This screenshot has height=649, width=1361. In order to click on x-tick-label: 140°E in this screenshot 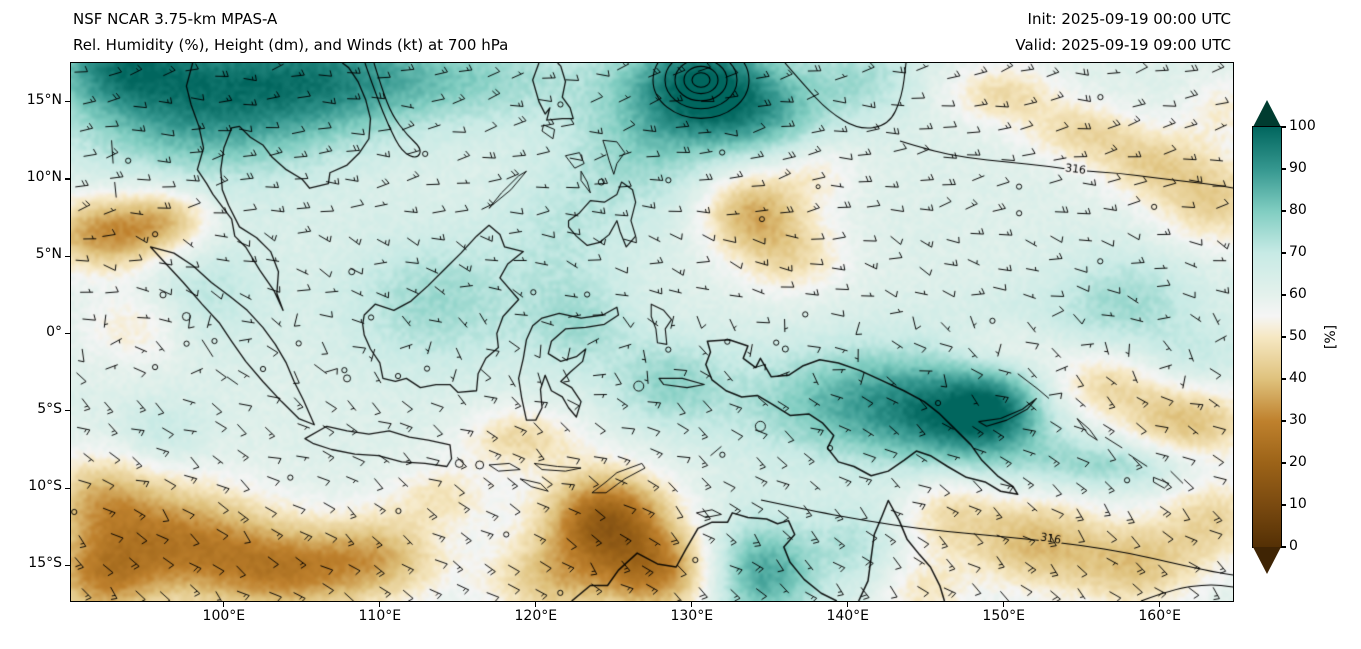, I will do `click(848, 616)`.